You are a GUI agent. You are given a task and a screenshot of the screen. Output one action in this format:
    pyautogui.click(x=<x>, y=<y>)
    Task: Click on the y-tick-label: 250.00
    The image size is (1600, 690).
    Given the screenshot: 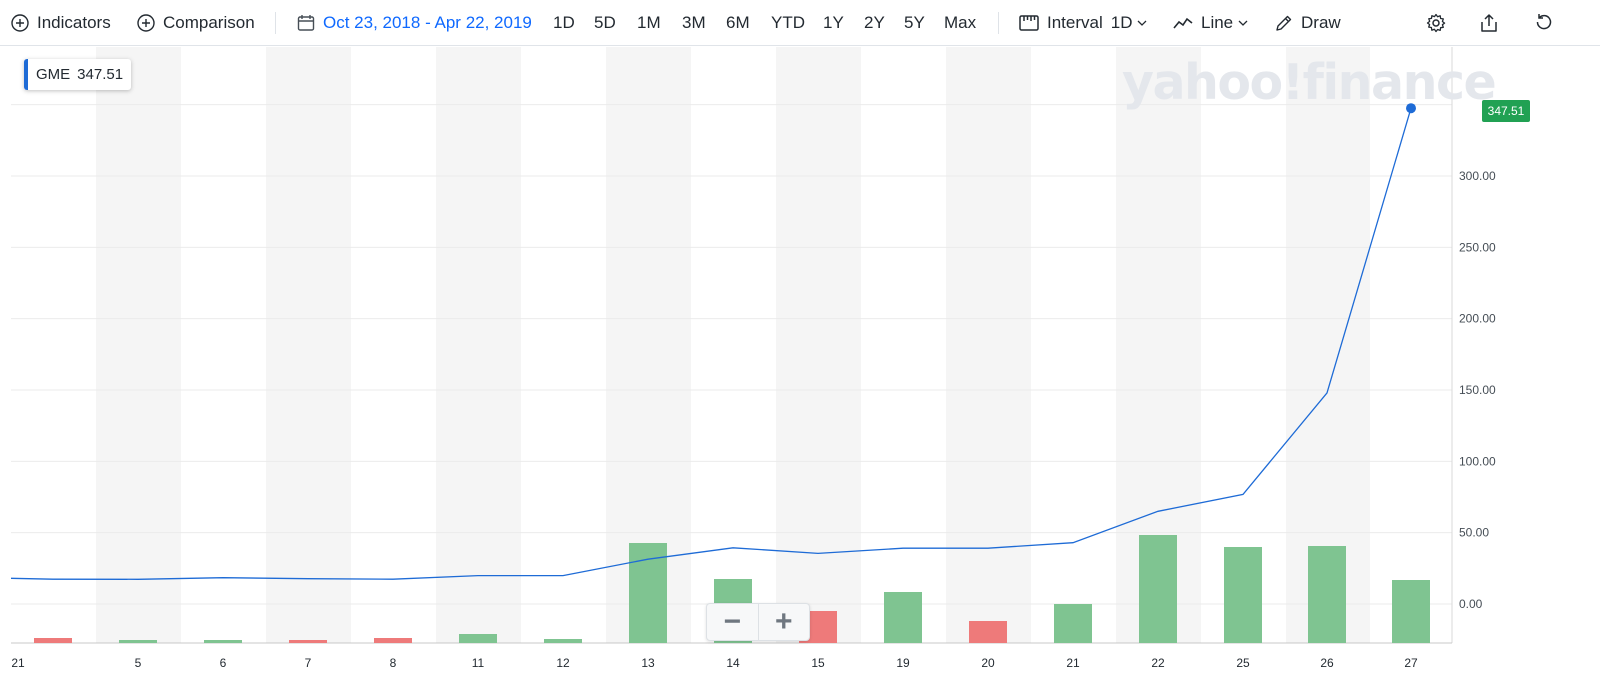 What is the action you would take?
    pyautogui.click(x=1477, y=247)
    